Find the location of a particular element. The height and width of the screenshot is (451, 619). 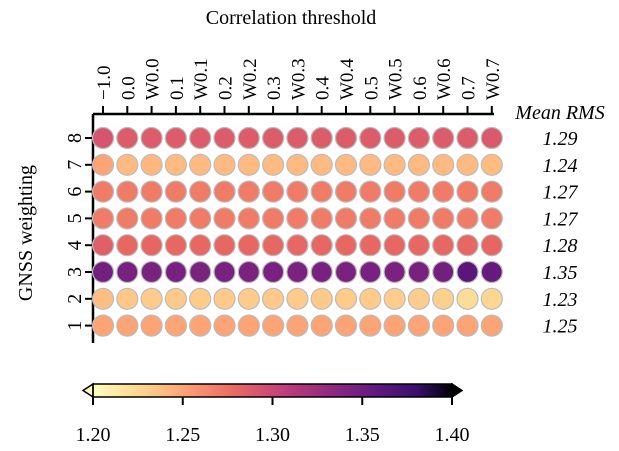

x-tick-label: 0.3 is located at coordinates (274, 88).